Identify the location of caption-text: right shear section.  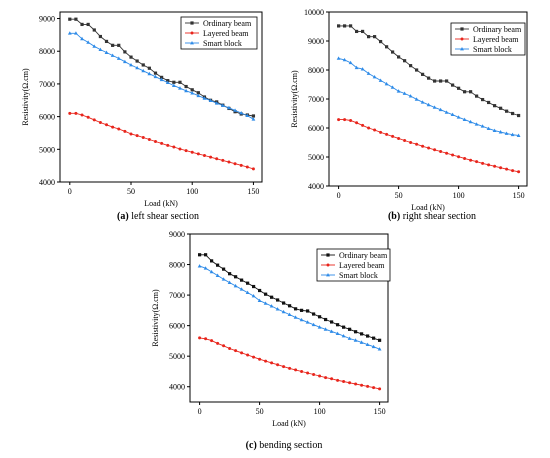
(438, 216).